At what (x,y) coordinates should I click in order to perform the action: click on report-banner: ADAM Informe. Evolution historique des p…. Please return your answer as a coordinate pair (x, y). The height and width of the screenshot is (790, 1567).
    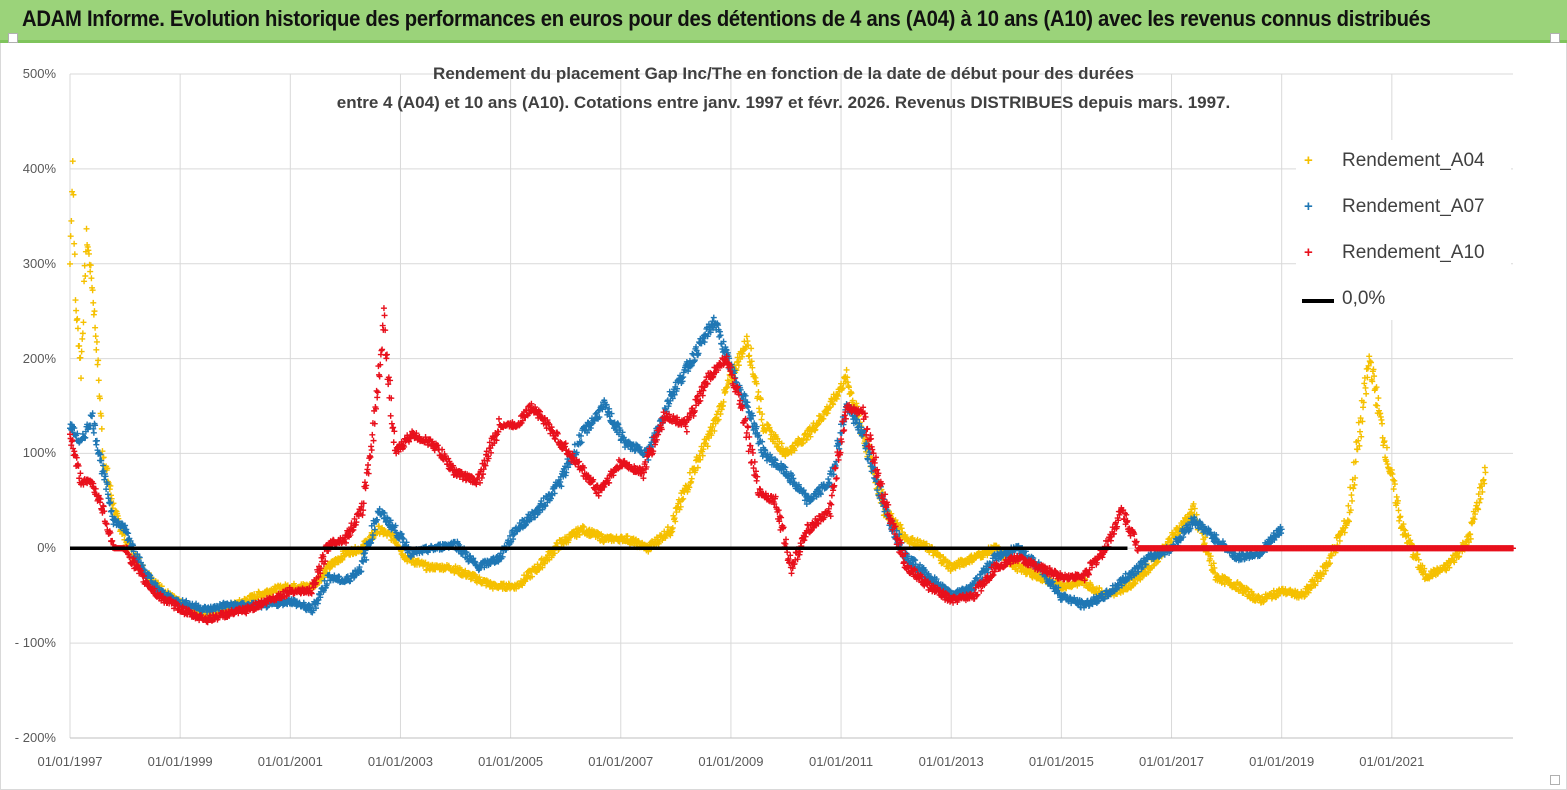
    Looking at the image, I should click on (783, 21).